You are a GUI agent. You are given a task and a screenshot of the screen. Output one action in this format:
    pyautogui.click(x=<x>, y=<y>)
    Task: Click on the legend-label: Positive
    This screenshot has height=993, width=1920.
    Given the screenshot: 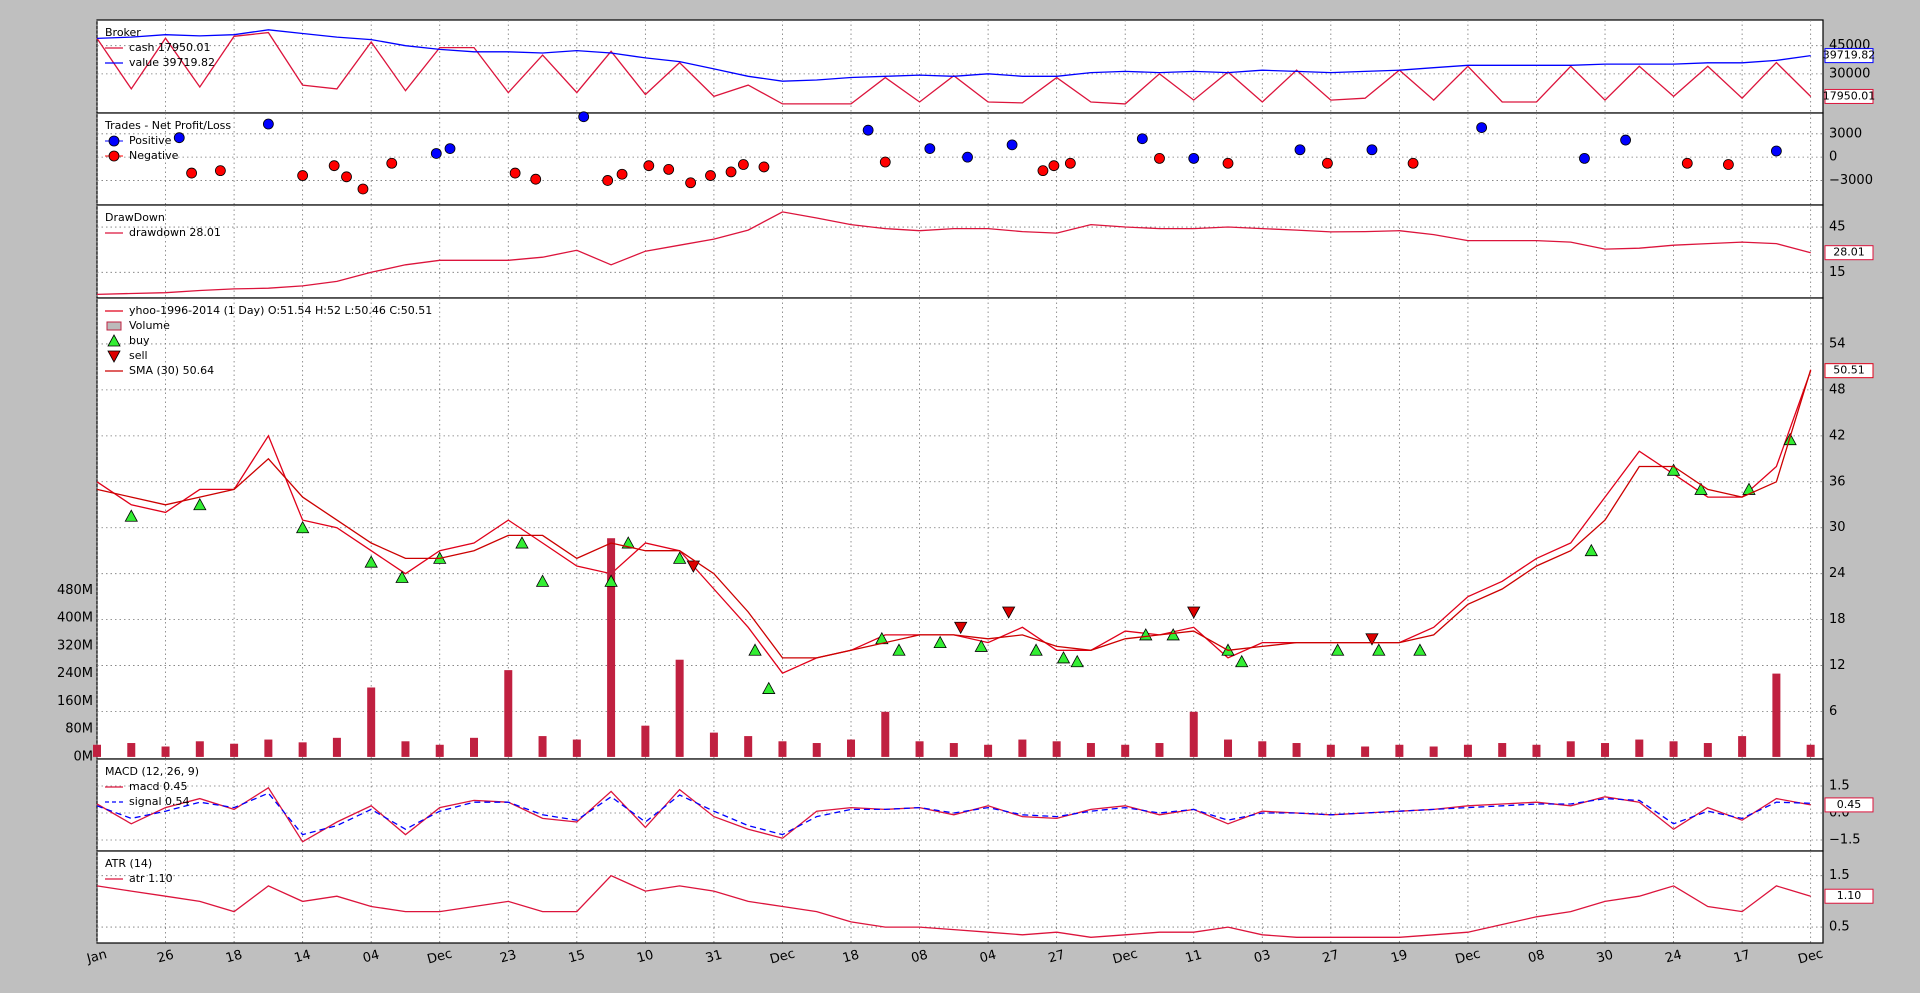 What is the action you would take?
    pyautogui.click(x=150, y=140)
    